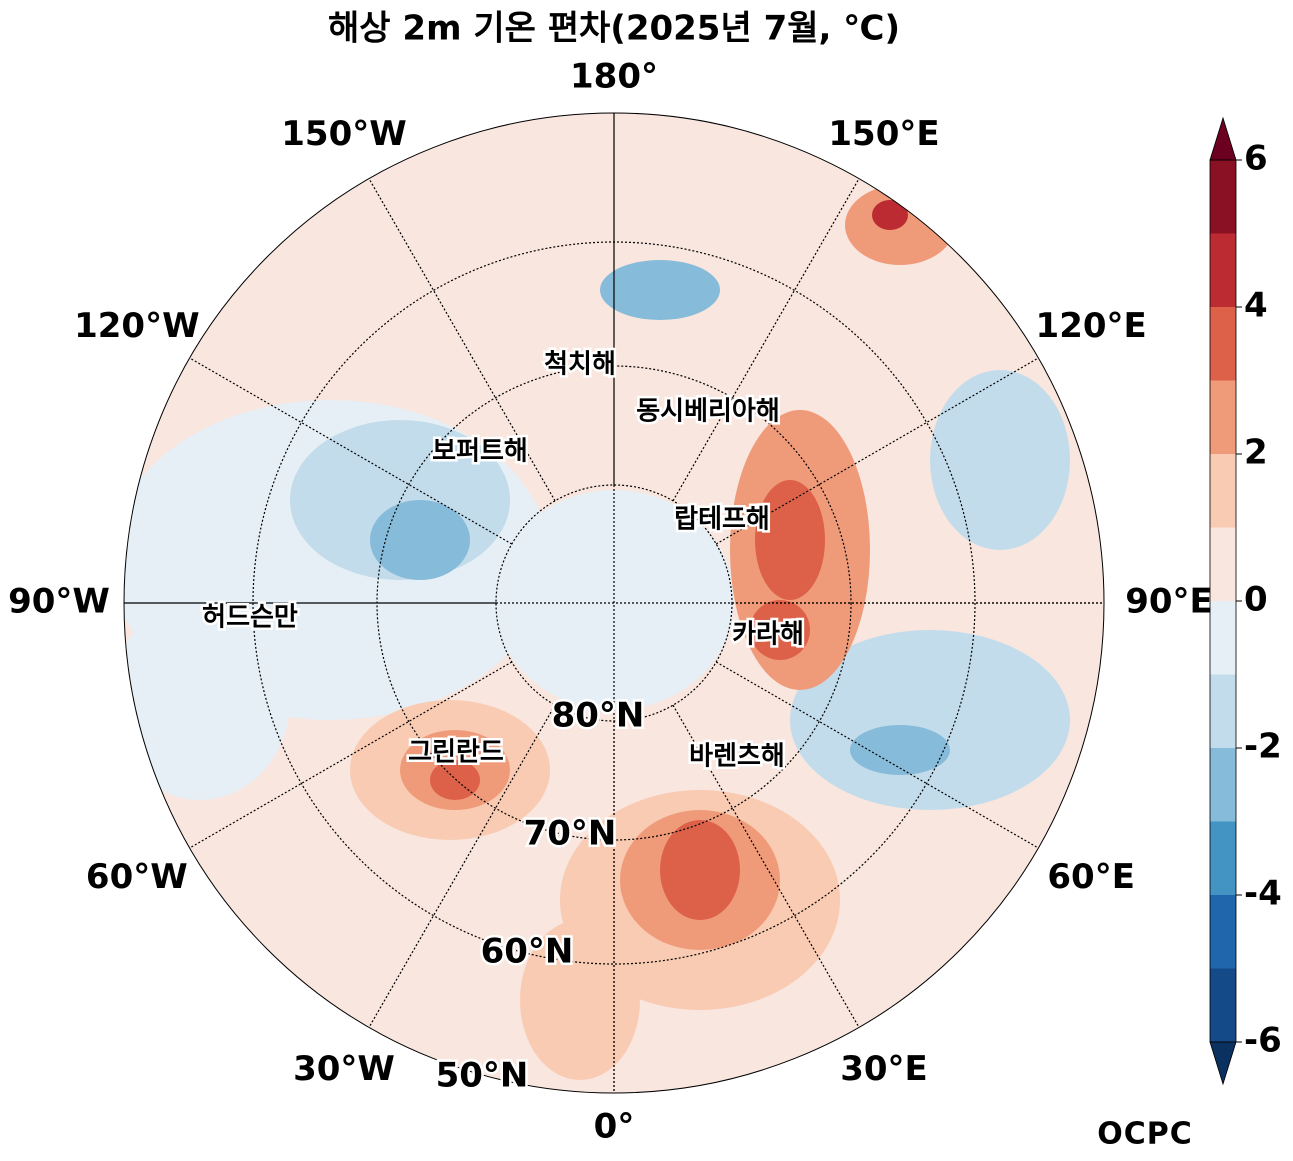  What do you see at coordinates (1256, 159) in the screenshot?
I see `colorbar-tick-label: 6` at bounding box center [1256, 159].